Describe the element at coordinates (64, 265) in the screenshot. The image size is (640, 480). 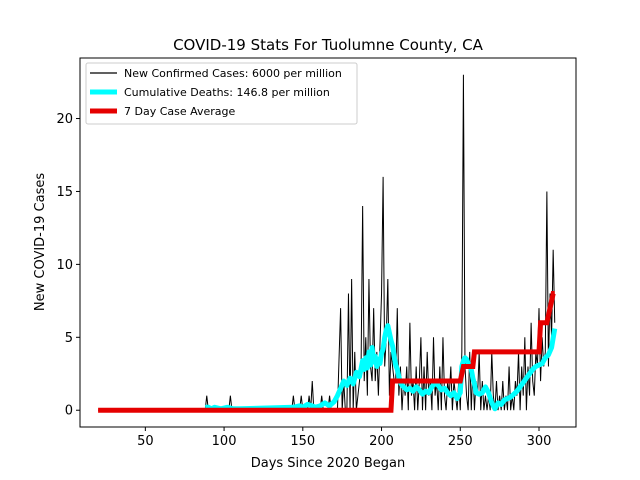
I see `y-tick-label-10: 10` at that location.